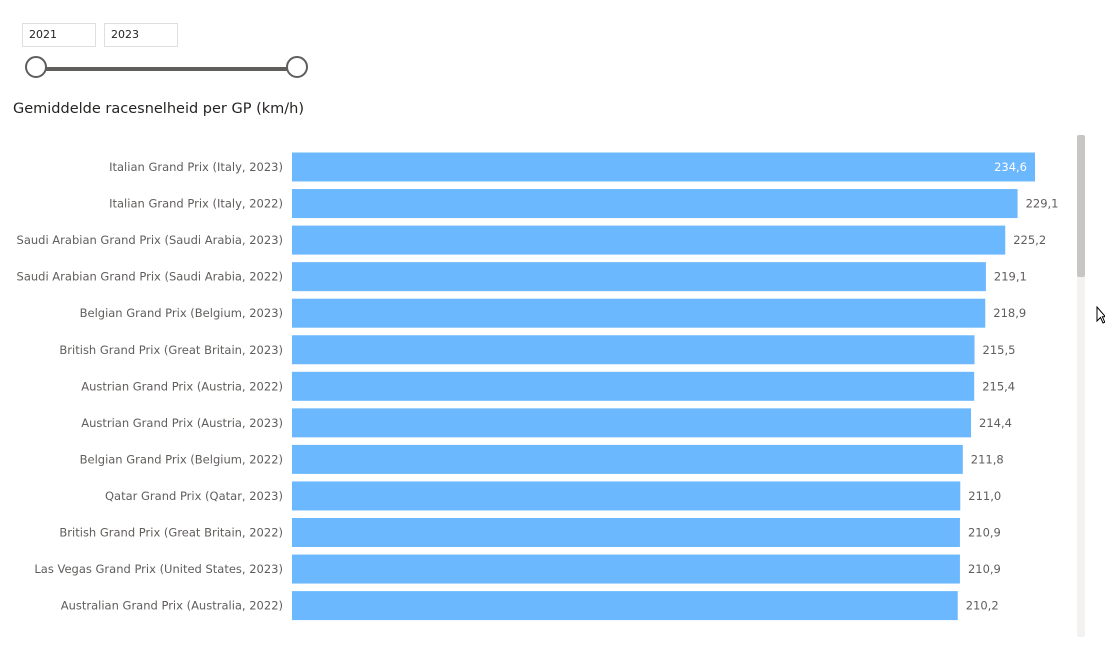 This screenshot has height=669, width=1105. Describe the element at coordinates (995, 423) in the screenshot. I see `data-label: 214,4` at that location.